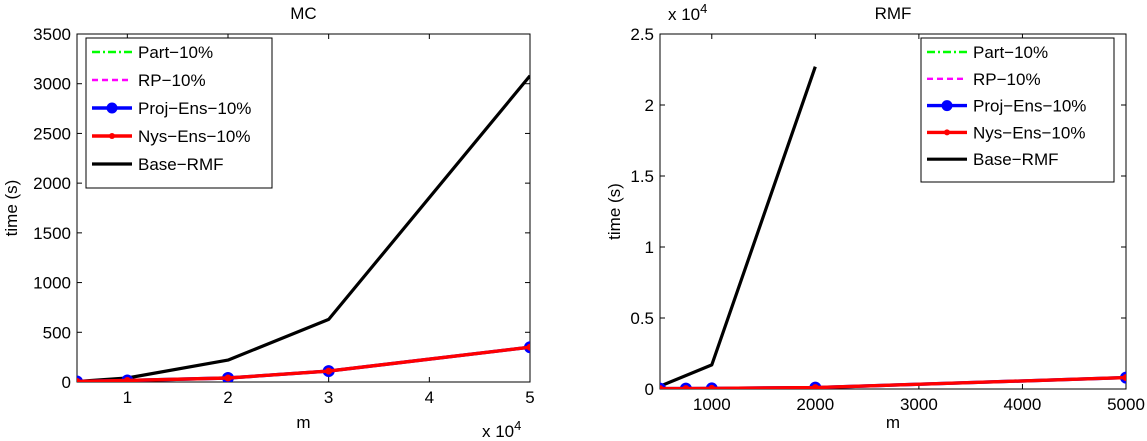 The image size is (1147, 441). What do you see at coordinates (712, 404) in the screenshot?
I see `x-tick-label: 1000` at bounding box center [712, 404].